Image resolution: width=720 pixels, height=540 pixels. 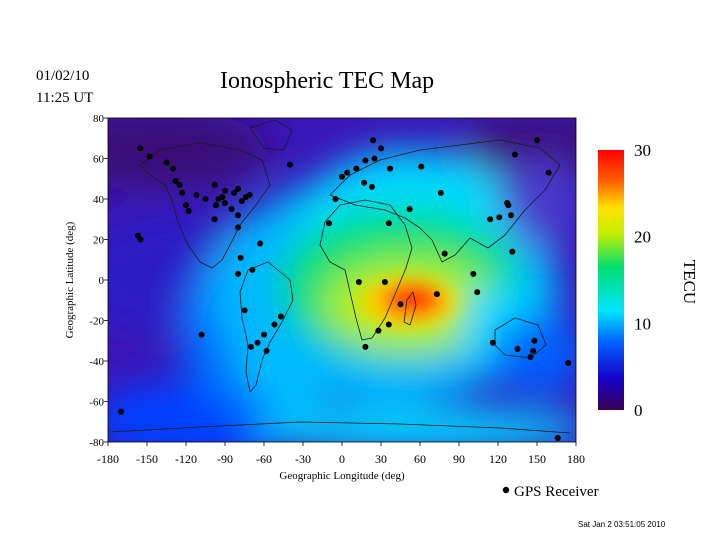 What do you see at coordinates (611, 280) in the screenshot?
I see `colorbar` at bounding box center [611, 280].